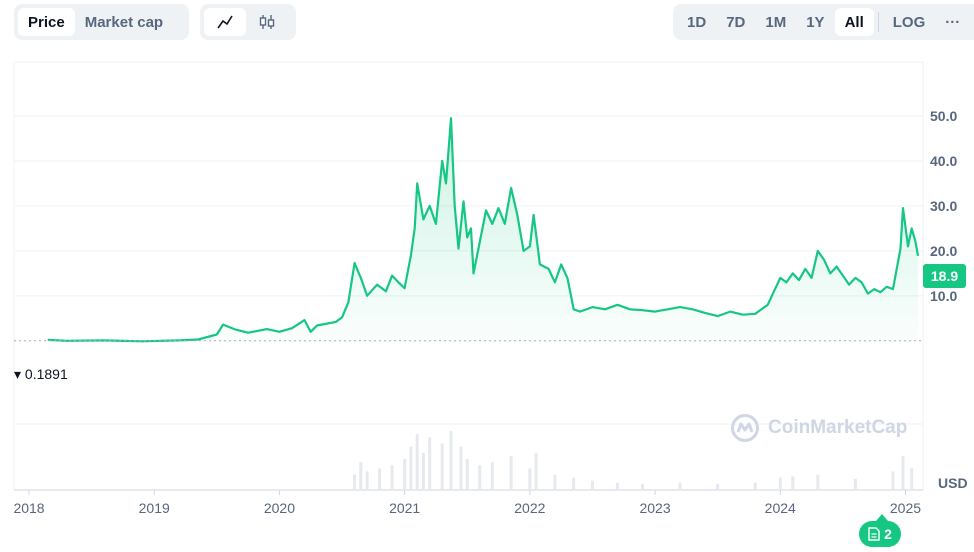 The width and height of the screenshot is (974, 552). I want to click on volume-bars, so click(633, 460).